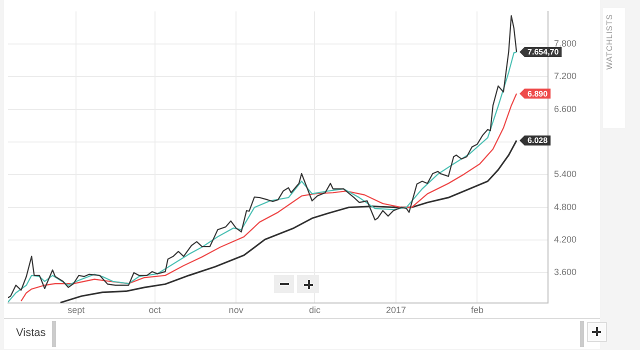 The width and height of the screenshot is (640, 350). Describe the element at coordinates (565, 109) in the screenshot. I see `y-tick-label: 6.600` at that location.